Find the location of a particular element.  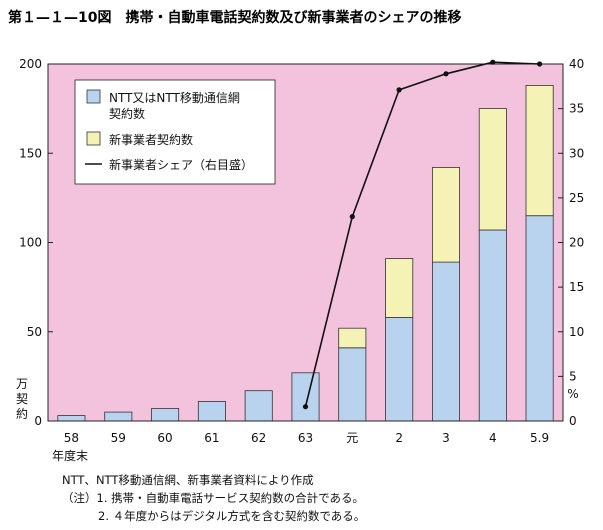

x-tick-label-7: 2 is located at coordinates (399, 438).